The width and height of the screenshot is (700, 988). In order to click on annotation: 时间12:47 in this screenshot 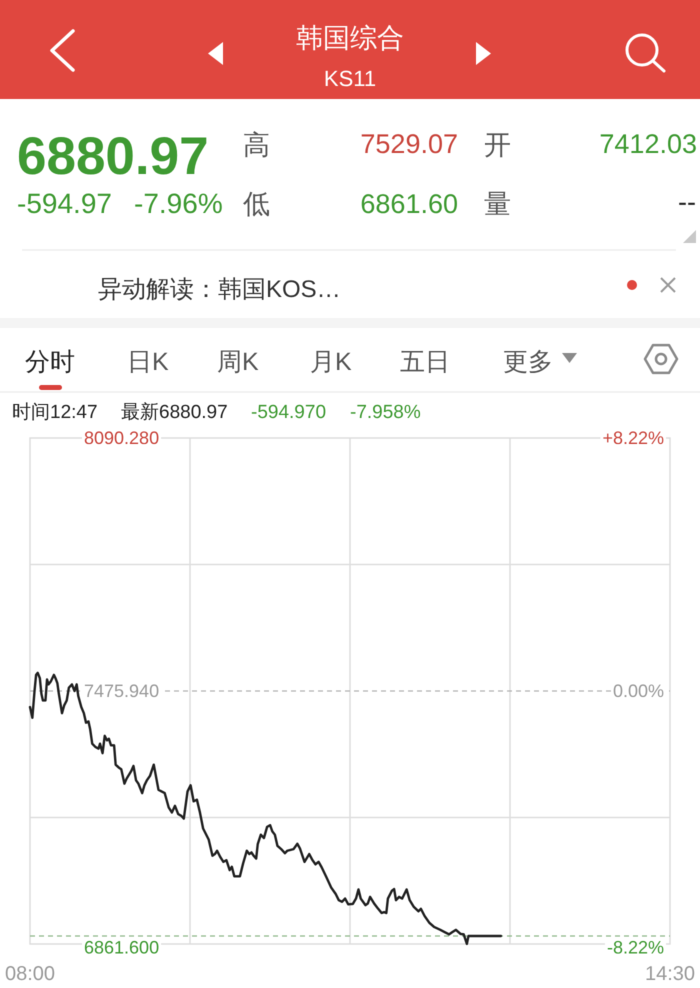, I will do `click(55, 412)`.